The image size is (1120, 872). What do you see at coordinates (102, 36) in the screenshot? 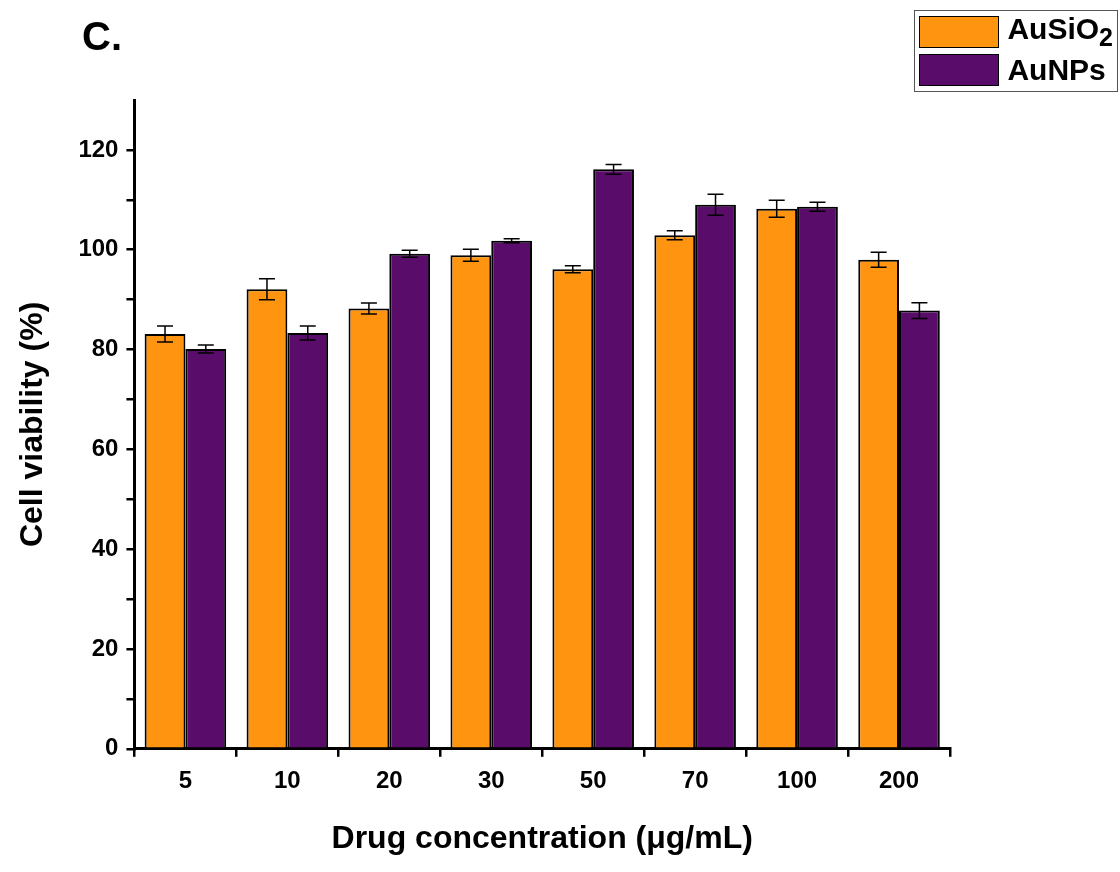
I see `chart-title: C.` at bounding box center [102, 36].